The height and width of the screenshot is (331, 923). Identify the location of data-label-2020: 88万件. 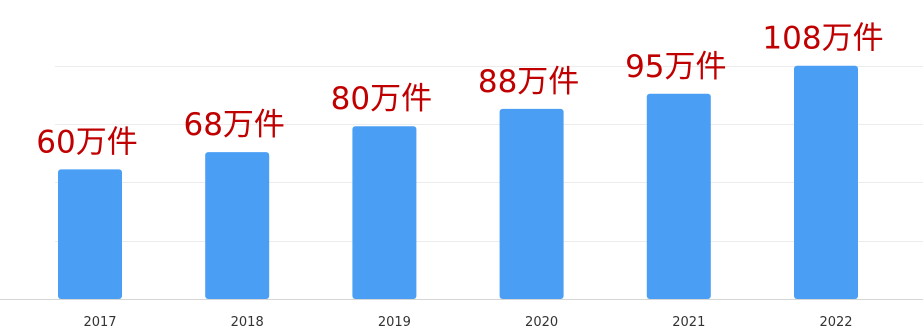
(528, 82).